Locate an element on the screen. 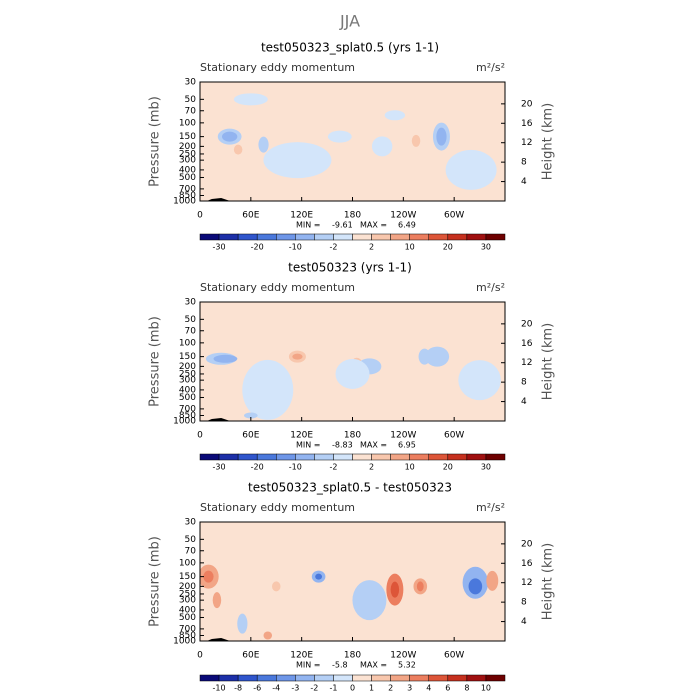 The width and height of the screenshot is (700, 700). colorbar-label: -6 is located at coordinates (257, 688).